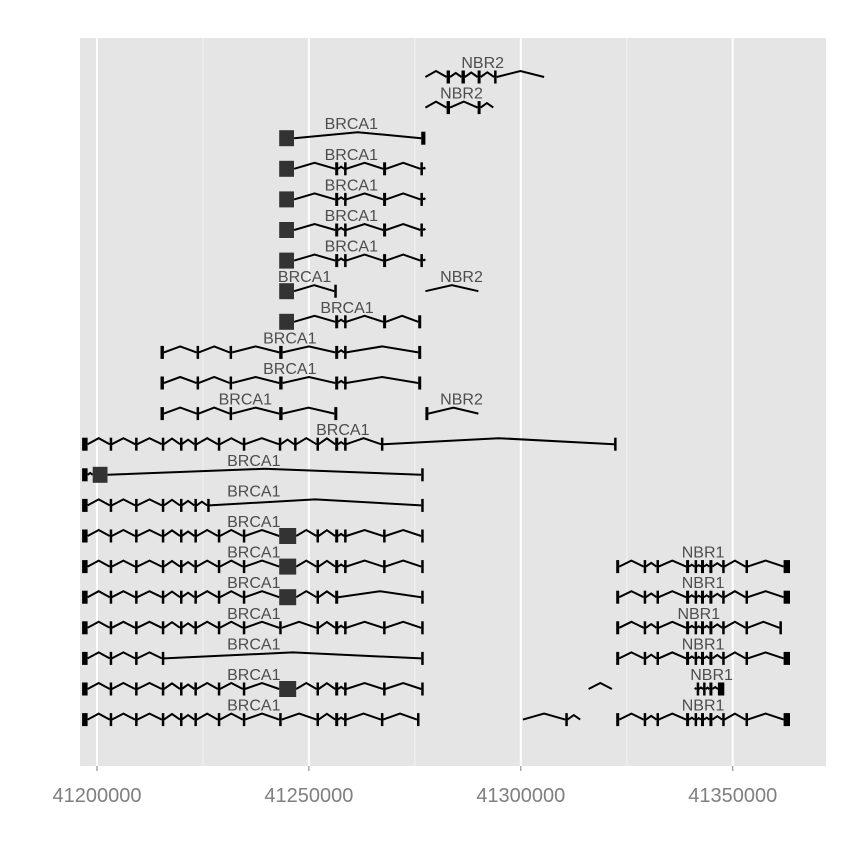  What do you see at coordinates (520, 796) in the screenshot?
I see `x-tick-label: 41300000` at bounding box center [520, 796].